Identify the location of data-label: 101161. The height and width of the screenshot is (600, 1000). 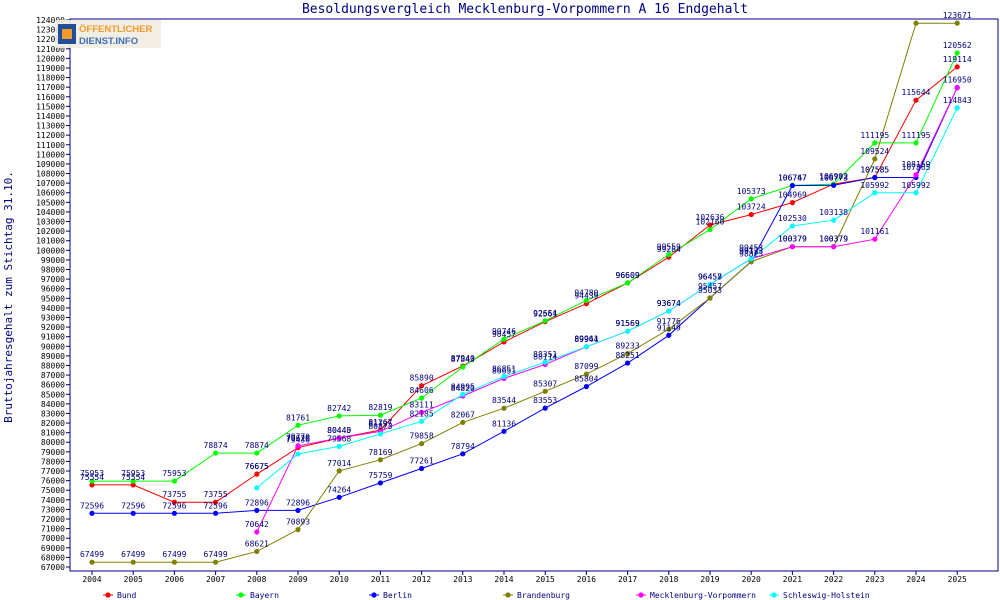
(874, 231).